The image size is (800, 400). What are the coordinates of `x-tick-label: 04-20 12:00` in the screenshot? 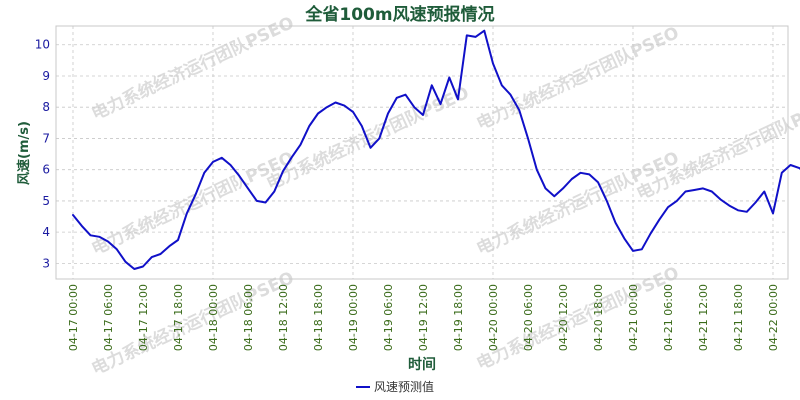 It's located at (563, 317).